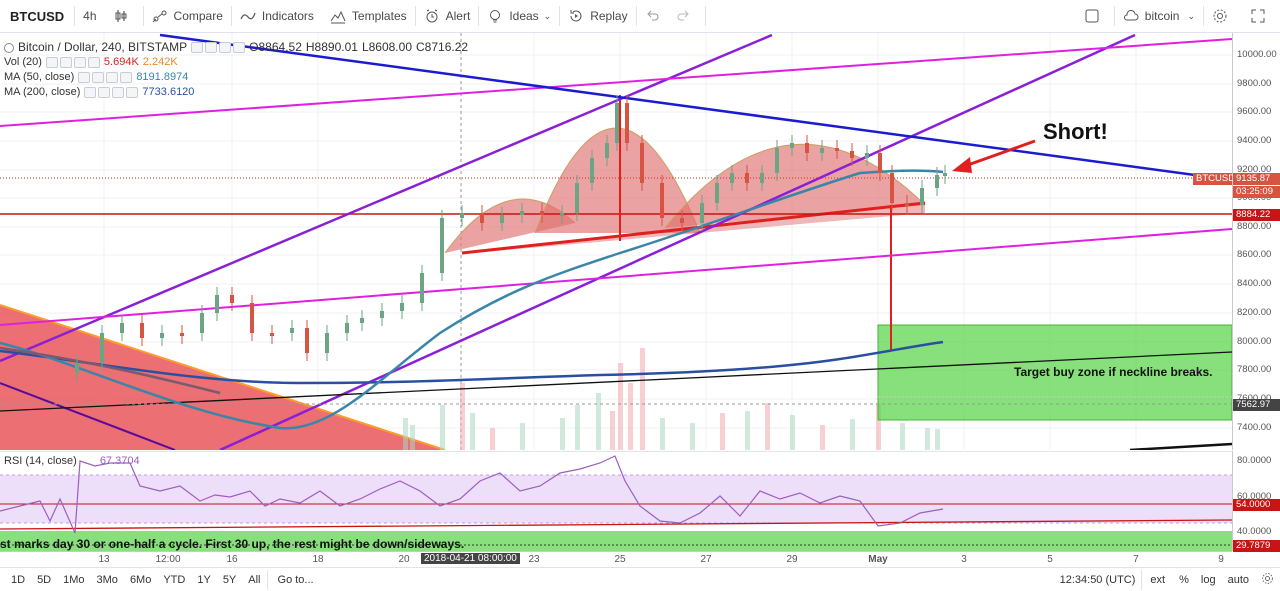  I want to click on interval-button: 4h, so click(90, 16).